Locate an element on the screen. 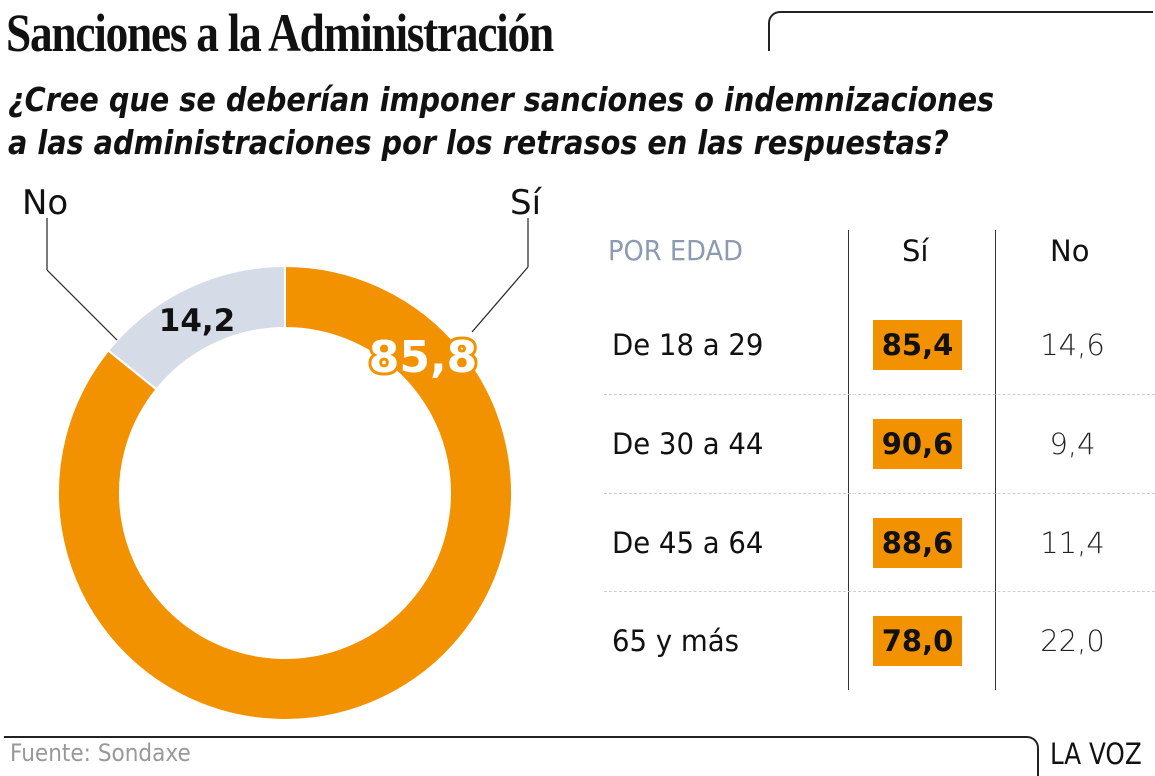 This screenshot has width=1155, height=776. si-value: 88,6 is located at coordinates (917, 542).